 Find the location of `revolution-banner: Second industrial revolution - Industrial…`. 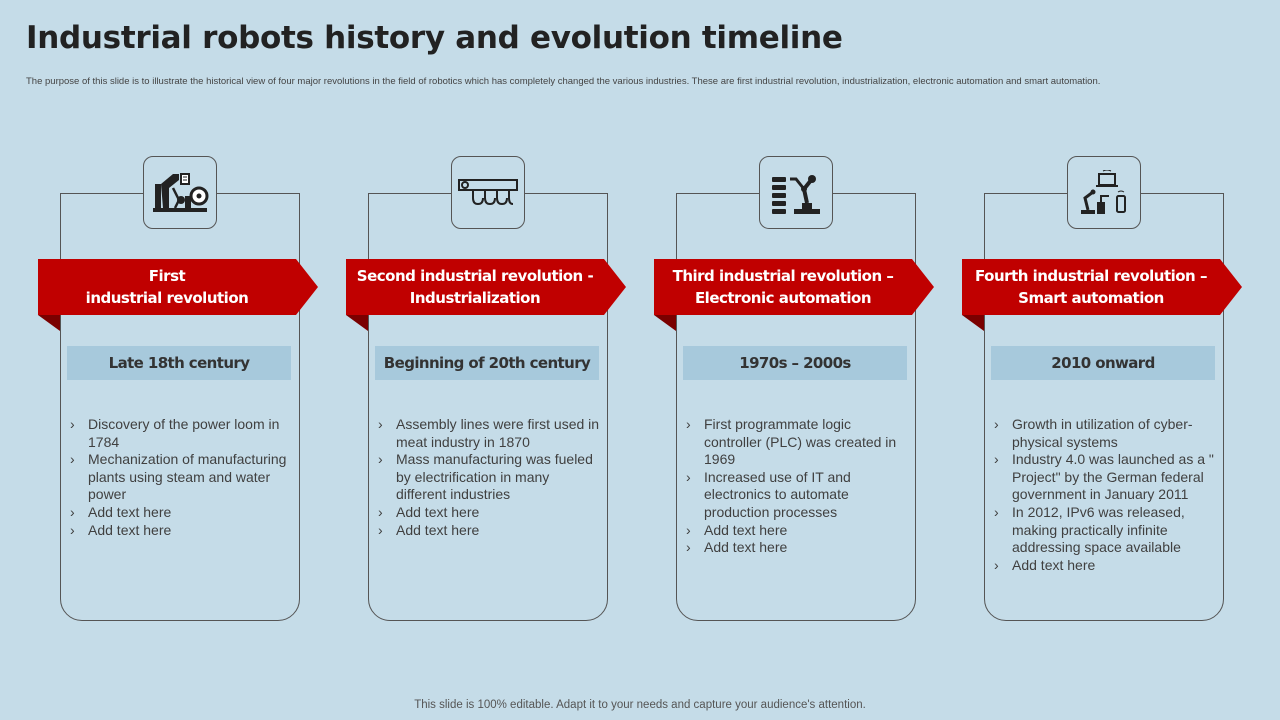

revolution-banner: Second industrial revolution - Industrial… is located at coordinates (475, 287).